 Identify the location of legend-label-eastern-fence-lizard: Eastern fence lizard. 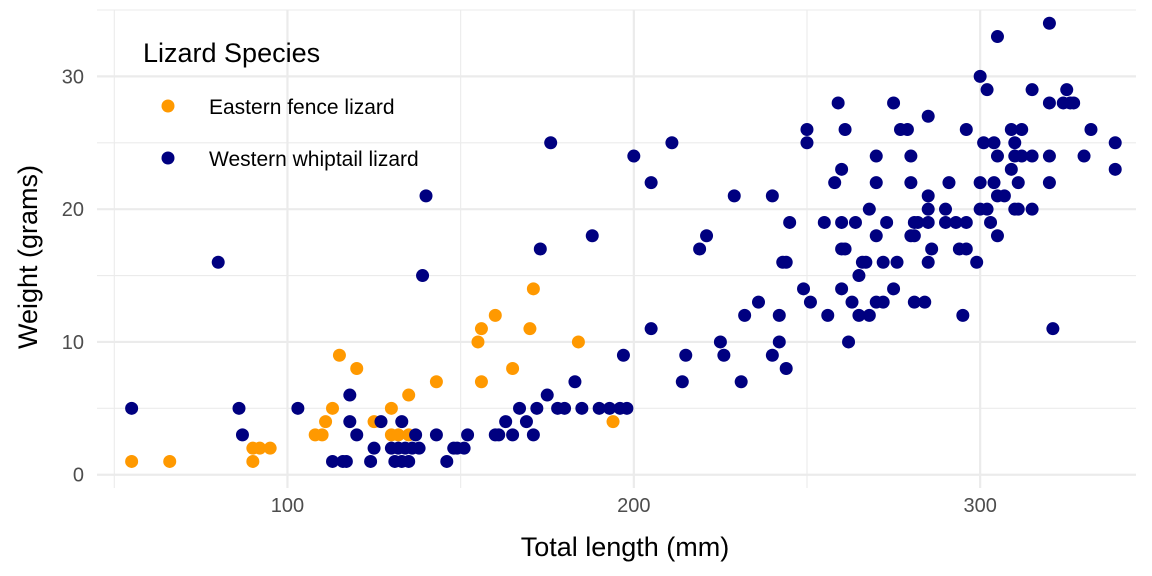
(302, 107).